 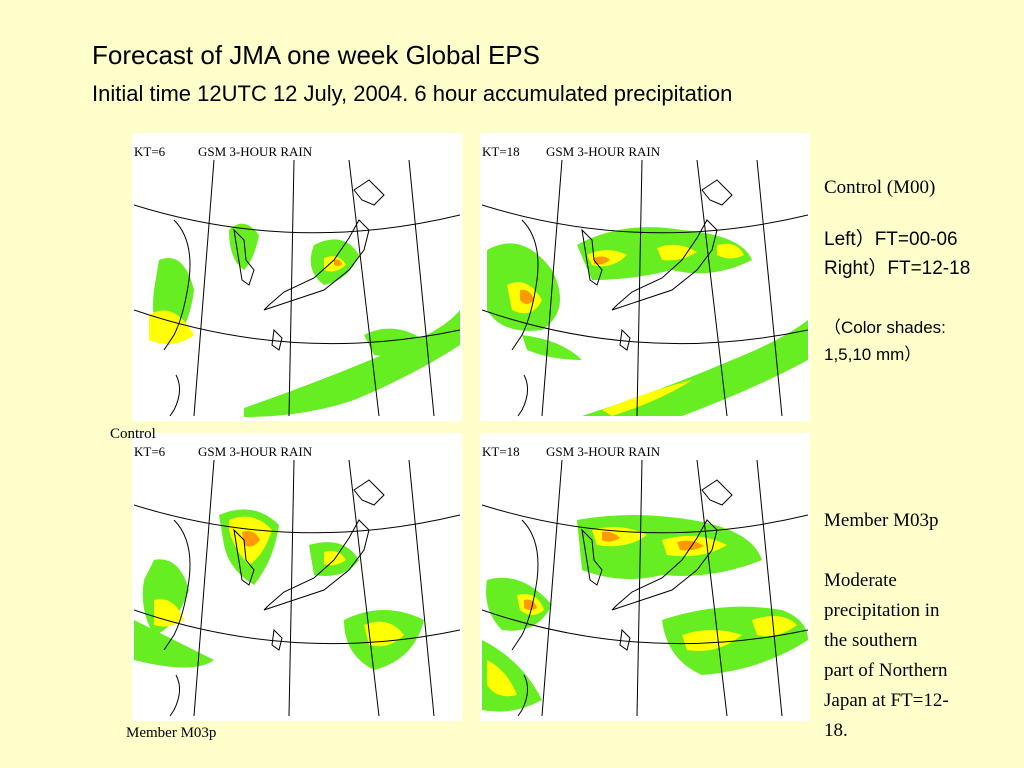 What do you see at coordinates (891, 239) in the screenshot?
I see `left-ft-note: Left）FT=00-06` at bounding box center [891, 239].